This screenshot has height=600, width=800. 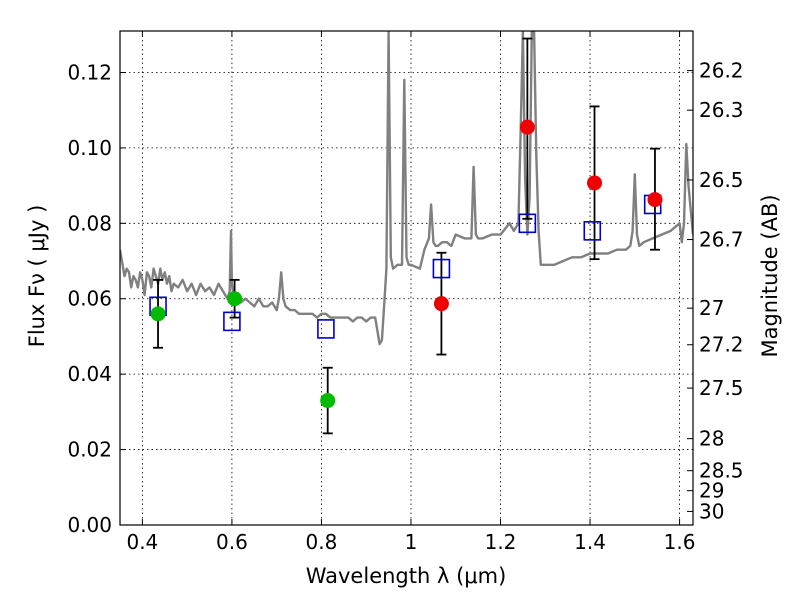 What do you see at coordinates (721, 110) in the screenshot?
I see `right-tick-label: 26.3` at bounding box center [721, 110].